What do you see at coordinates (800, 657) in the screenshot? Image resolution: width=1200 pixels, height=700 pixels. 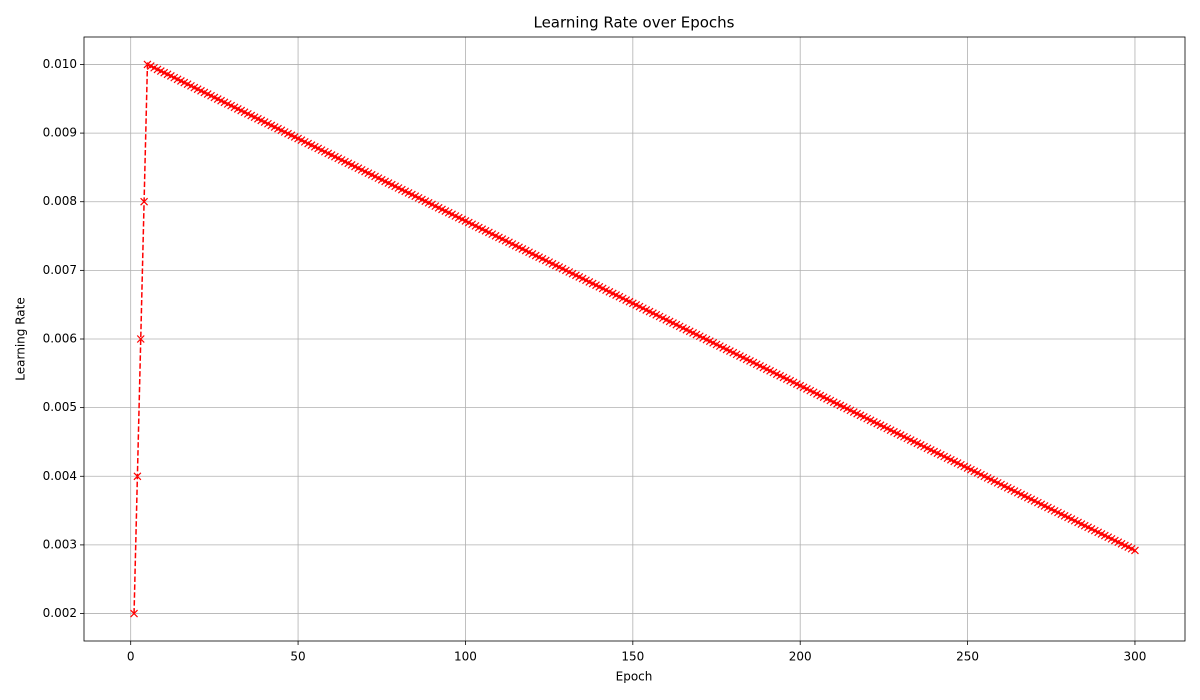 I see `x-tick-label: 200` at bounding box center [800, 657].